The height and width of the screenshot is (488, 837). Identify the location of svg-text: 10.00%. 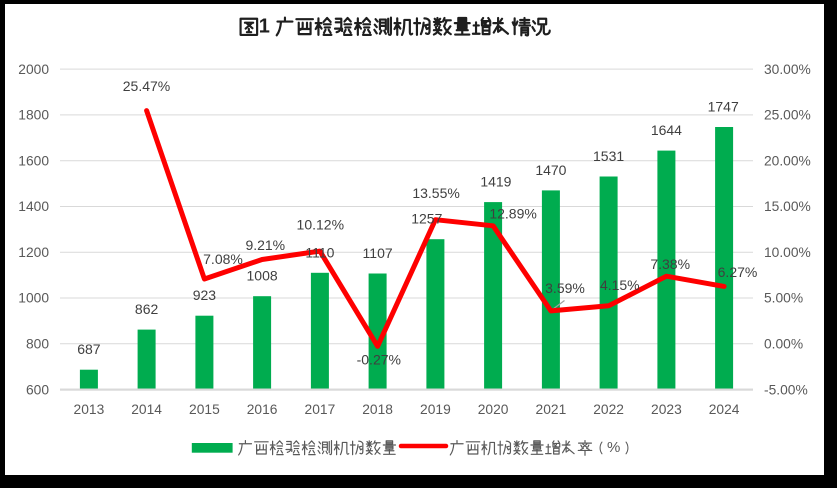
(787, 252).